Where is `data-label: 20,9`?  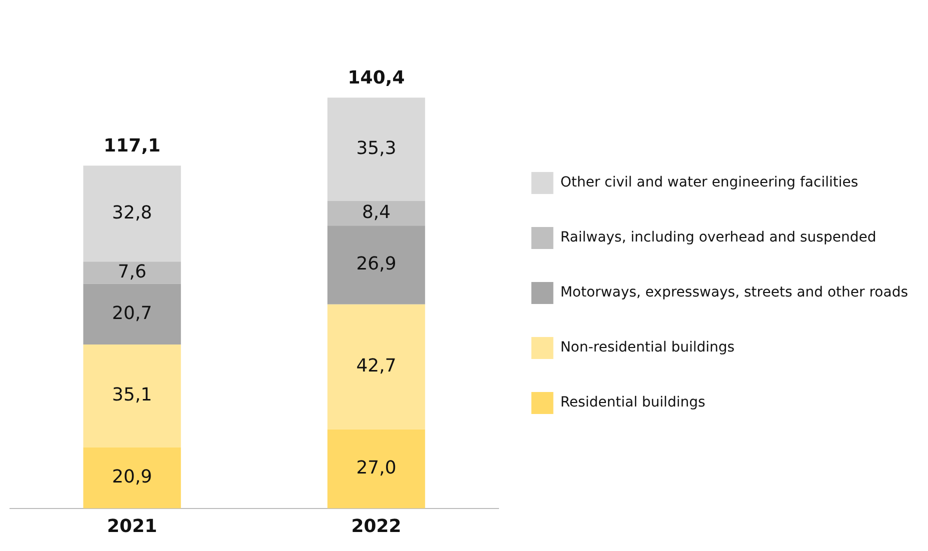 data-label: 20,9 is located at coordinates (132, 477).